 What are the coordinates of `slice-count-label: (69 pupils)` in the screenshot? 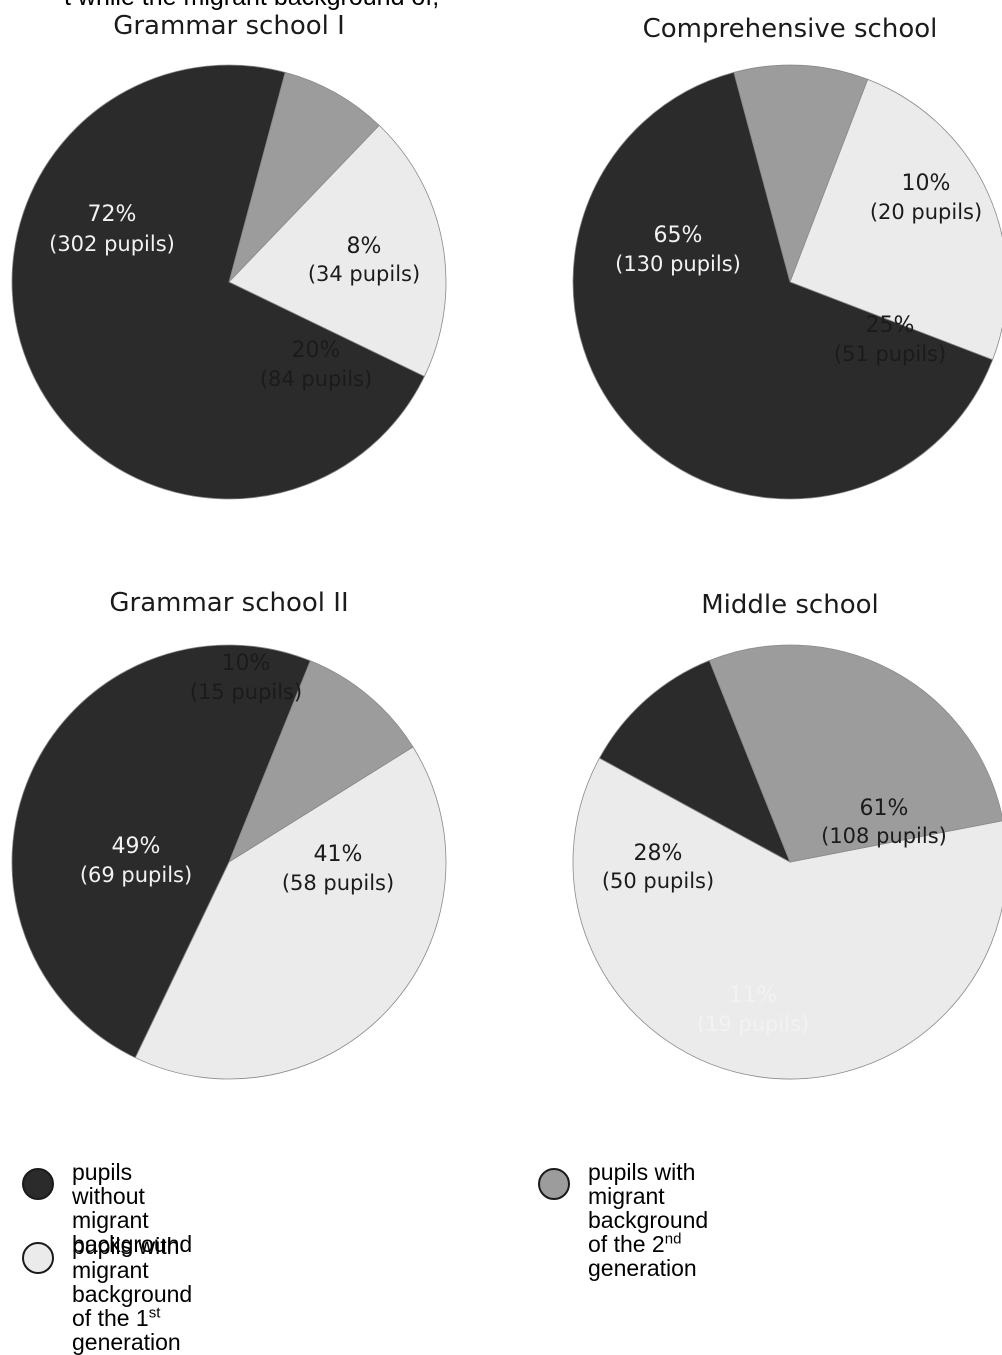 It's located at (136, 875).